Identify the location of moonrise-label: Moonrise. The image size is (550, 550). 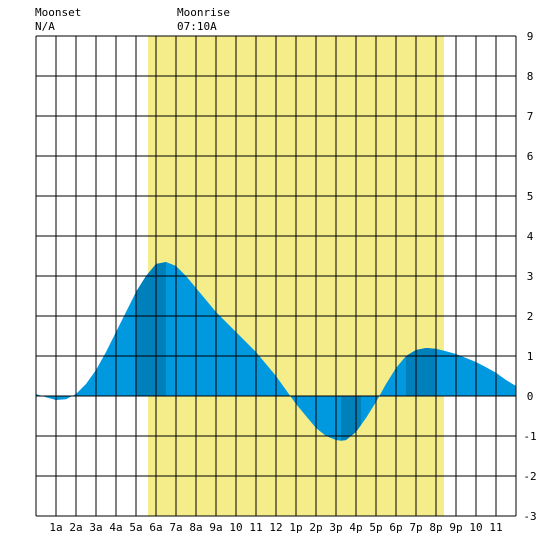
(203, 12).